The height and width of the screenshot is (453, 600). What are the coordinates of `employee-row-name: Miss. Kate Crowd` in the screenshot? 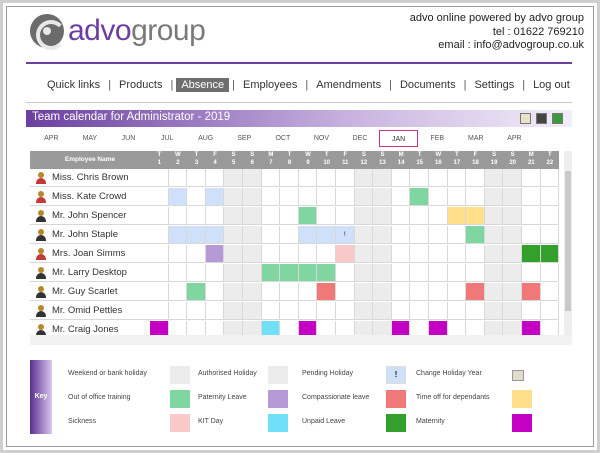 It's located at (95, 197).